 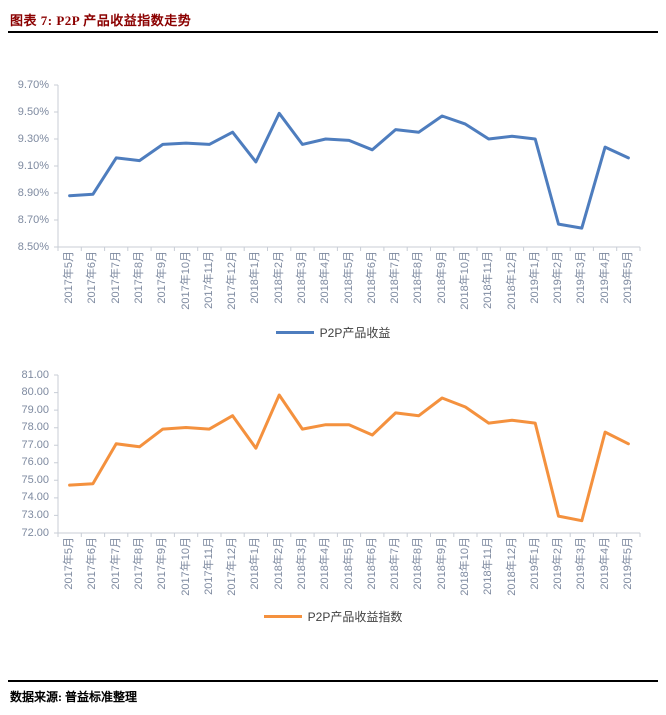 I want to click on top-chart-legend-label: P2P产品收益, so click(x=355, y=333).